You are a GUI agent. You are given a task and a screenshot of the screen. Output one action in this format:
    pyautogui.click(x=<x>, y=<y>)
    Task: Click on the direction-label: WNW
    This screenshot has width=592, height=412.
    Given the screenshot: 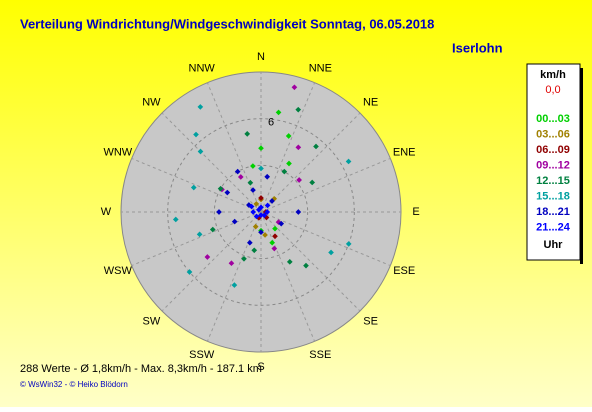 What is the action you would take?
    pyautogui.click(x=117, y=153)
    